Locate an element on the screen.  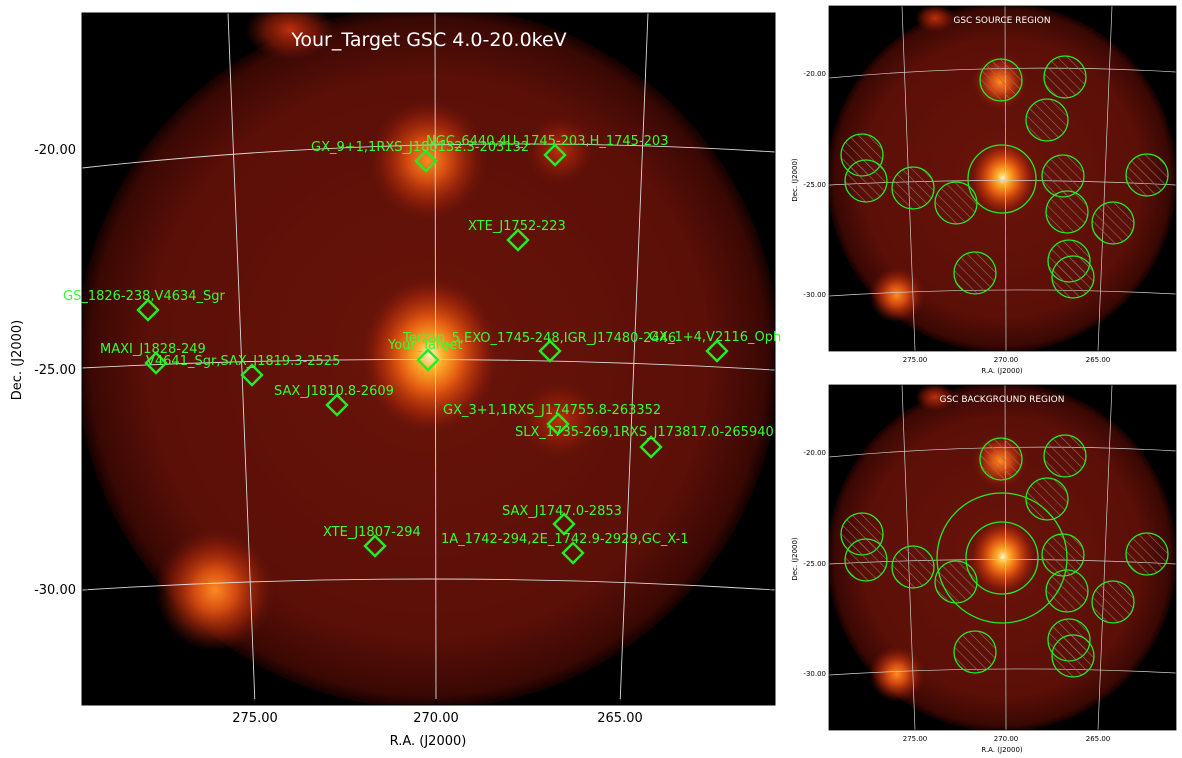
source-label: MAXI_J1828-249 is located at coordinates (153, 349).